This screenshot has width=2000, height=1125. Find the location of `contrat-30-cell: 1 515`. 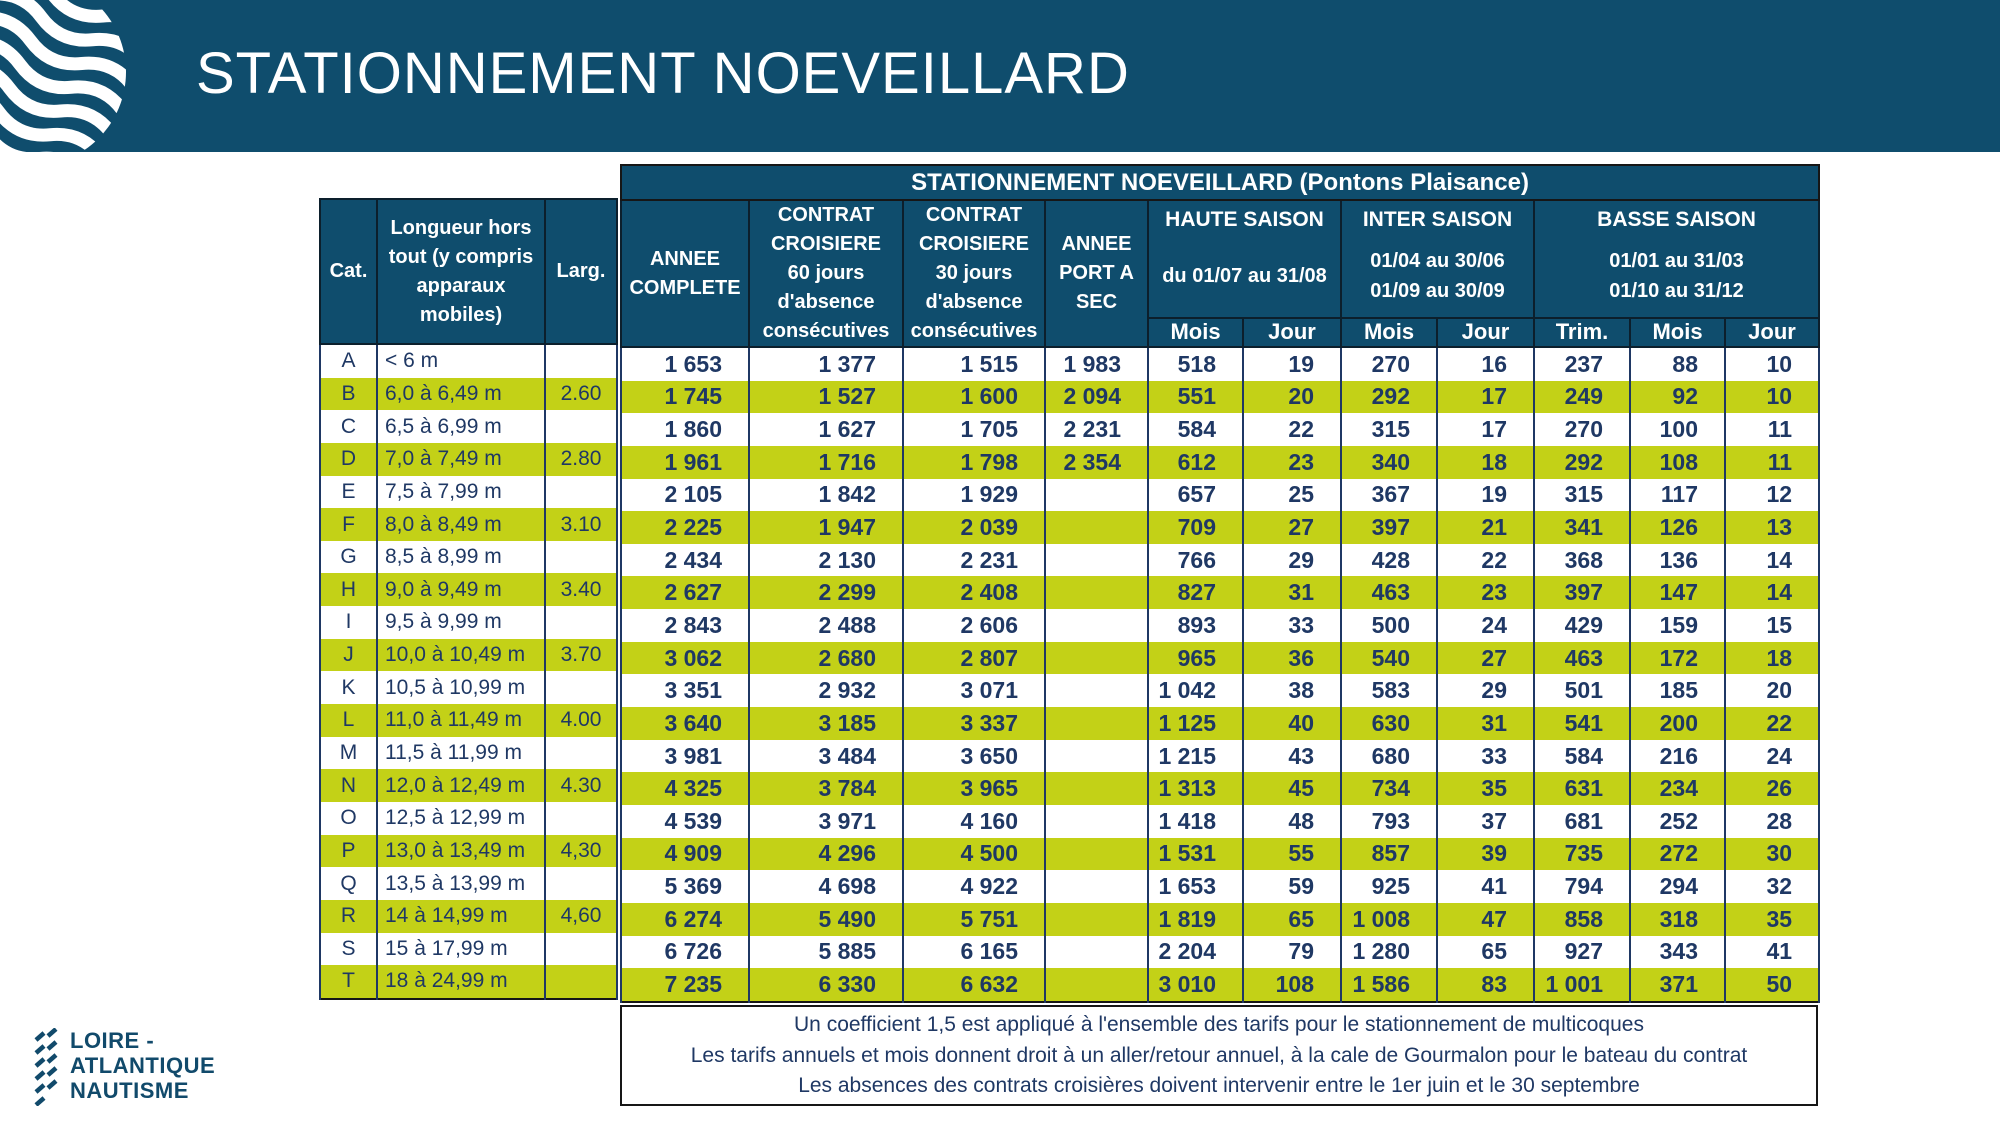

contrat-30-cell: 1 515 is located at coordinates (974, 364).